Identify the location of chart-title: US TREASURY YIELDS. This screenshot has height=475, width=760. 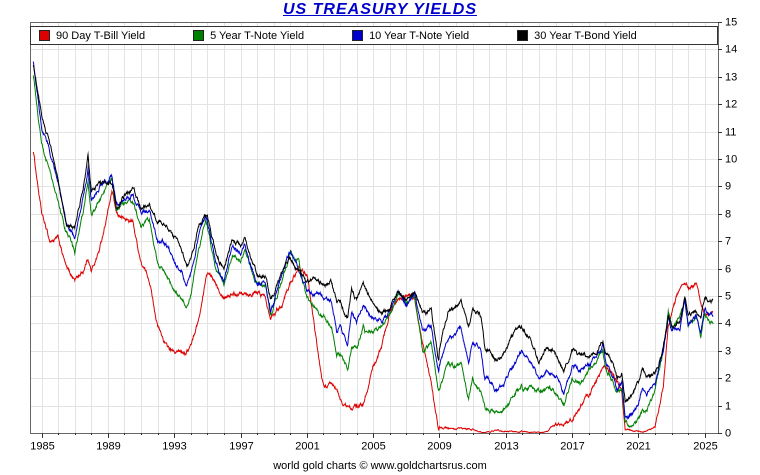
(380, 9).